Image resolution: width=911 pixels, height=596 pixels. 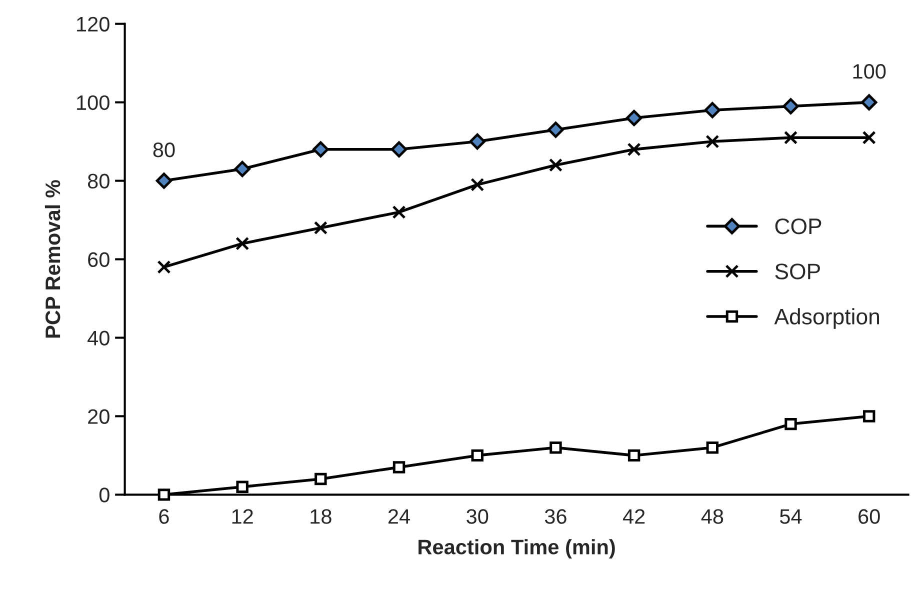 What do you see at coordinates (826, 318) in the screenshot?
I see `legend-label: Adsorption` at bounding box center [826, 318].